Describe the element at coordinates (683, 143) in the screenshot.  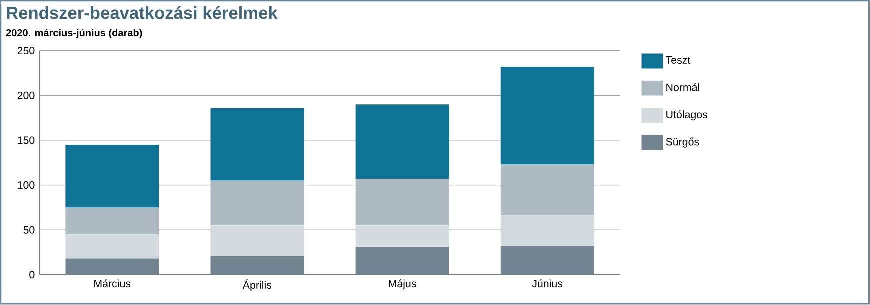
I see `legend-label: Sürgős` at that location.